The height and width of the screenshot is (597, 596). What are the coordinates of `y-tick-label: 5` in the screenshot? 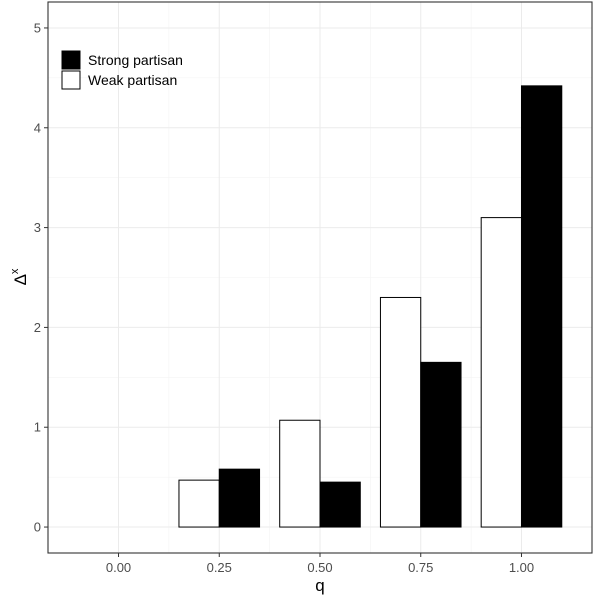 It's located at (37, 27).